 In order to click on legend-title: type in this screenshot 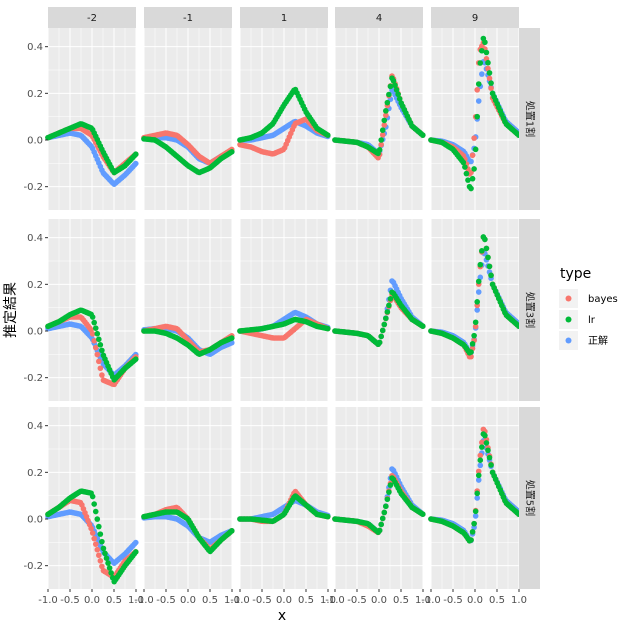, I will do `click(575, 274)`.